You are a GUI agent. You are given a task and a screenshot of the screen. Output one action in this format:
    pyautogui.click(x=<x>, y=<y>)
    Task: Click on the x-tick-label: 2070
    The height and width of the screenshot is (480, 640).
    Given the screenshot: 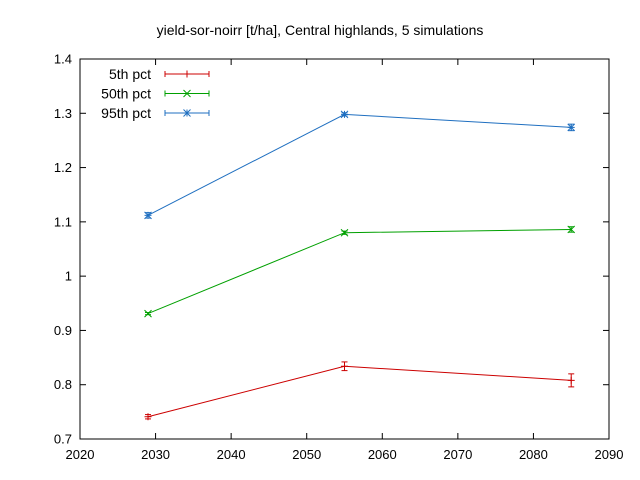 What is the action you would take?
    pyautogui.click(x=457, y=454)
    